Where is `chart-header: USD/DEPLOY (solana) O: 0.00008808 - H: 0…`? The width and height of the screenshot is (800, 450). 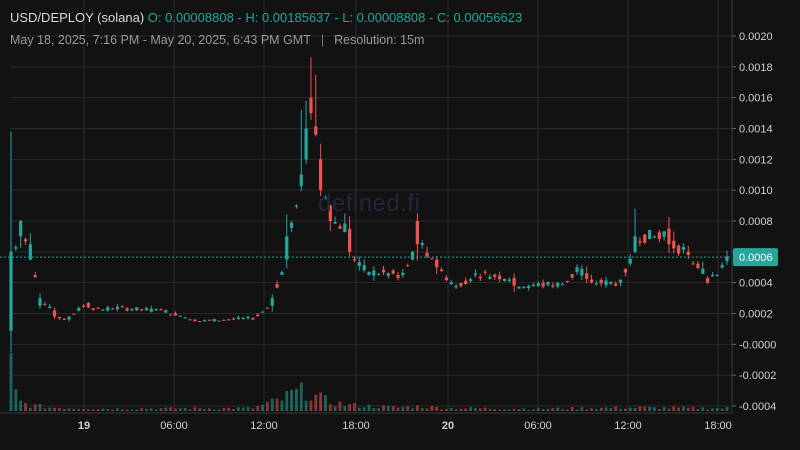
chart-header: USD/DEPLOY (solana) O: 0.00008808 - H: 0… is located at coordinates (266, 17).